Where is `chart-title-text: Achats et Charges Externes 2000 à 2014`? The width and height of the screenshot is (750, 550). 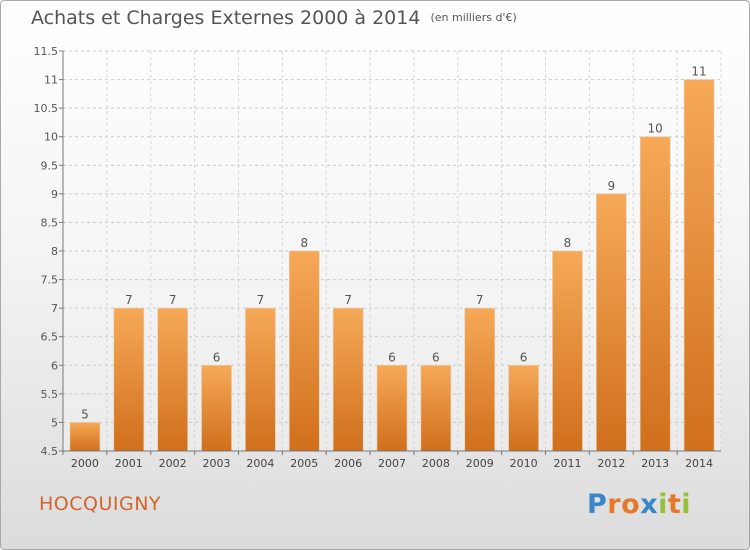
chart-title-text: Achats et Charges Externes 2000 à 2014 is located at coordinates (226, 18).